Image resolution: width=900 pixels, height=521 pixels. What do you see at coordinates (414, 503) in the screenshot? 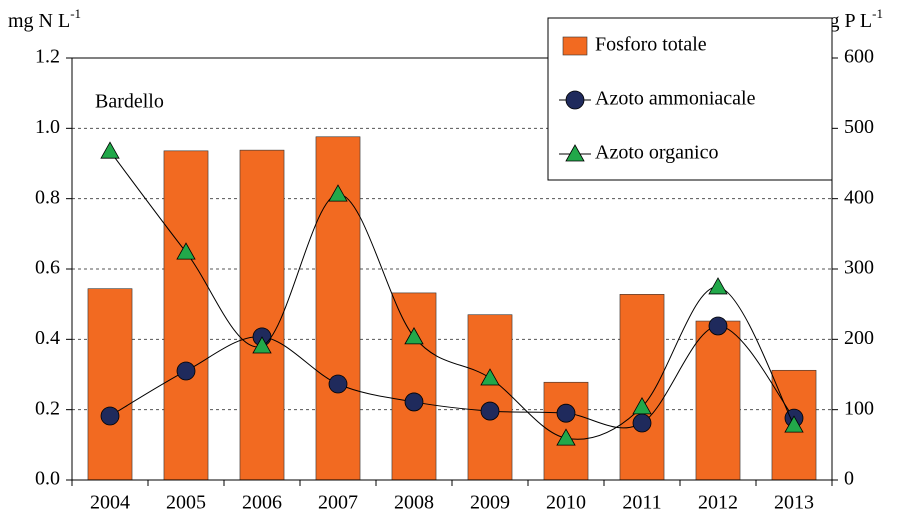
I see `x-tick-label: 2008` at bounding box center [414, 503].